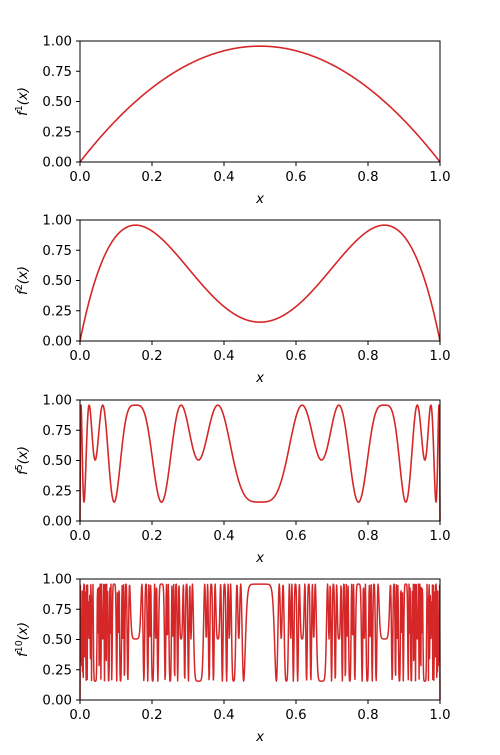 The height and width of the screenshot is (755, 500). Describe the element at coordinates (19, 287) in the screenshot. I see `y-axis-label-sup: 2` at that location.